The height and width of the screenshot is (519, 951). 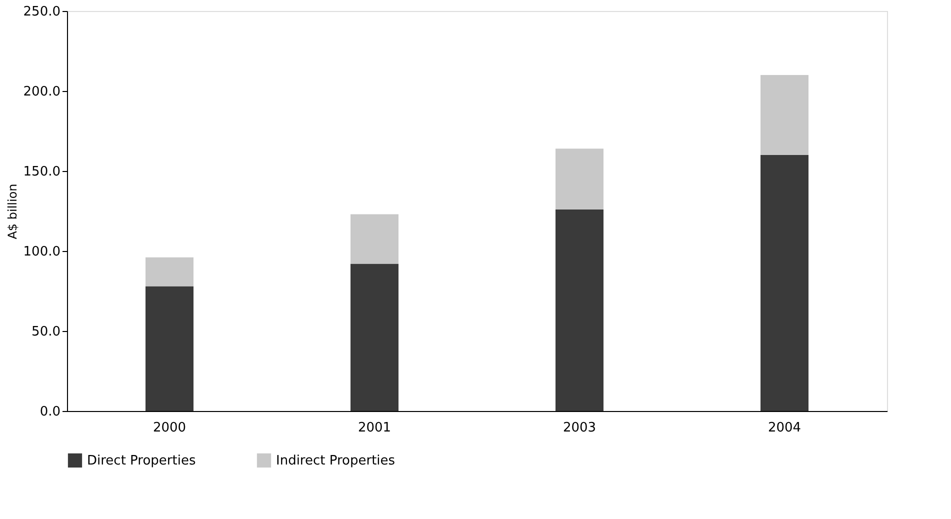 I want to click on legend-label: Direct Properties, so click(x=141, y=460).